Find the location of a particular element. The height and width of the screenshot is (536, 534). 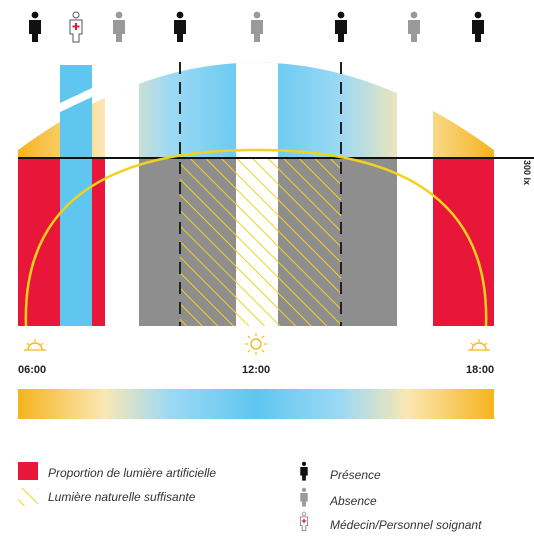

time-label-end: 18:00 is located at coordinates (480, 370).